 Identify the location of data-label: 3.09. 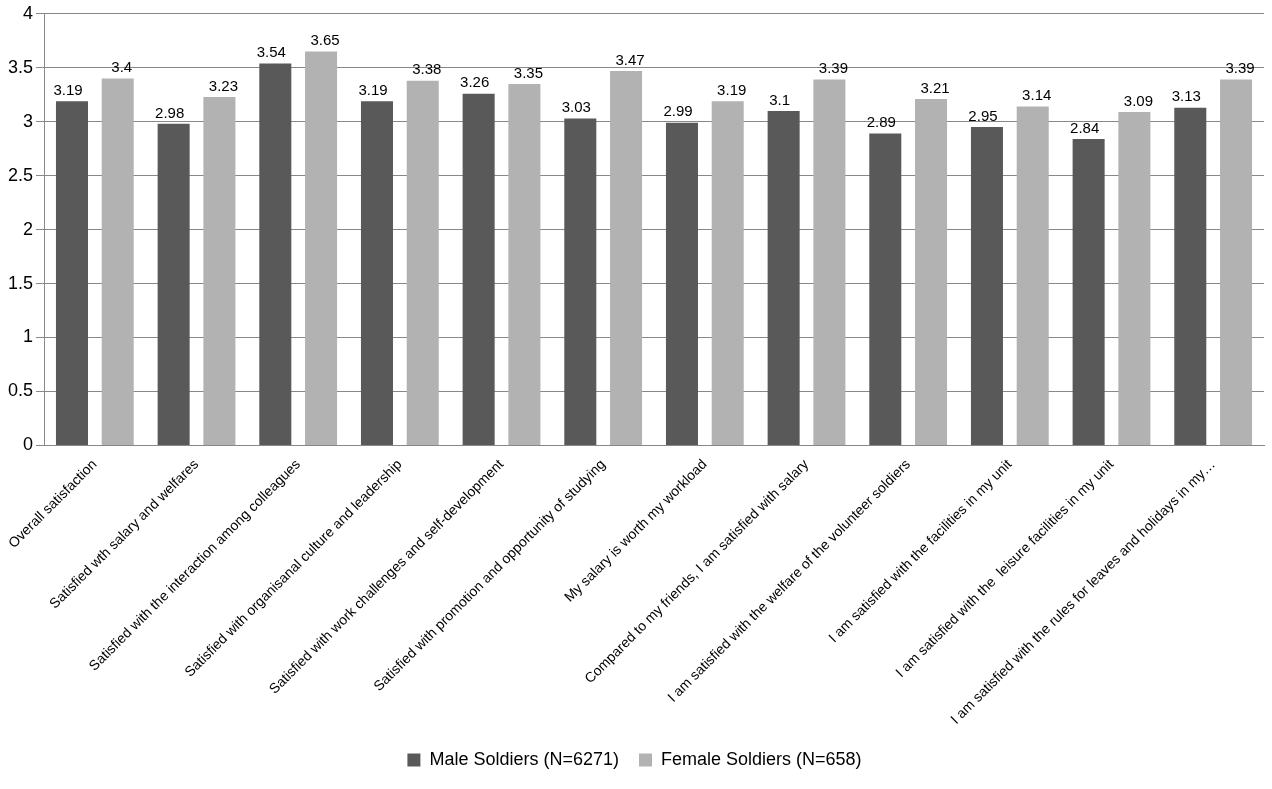
(1138, 100).